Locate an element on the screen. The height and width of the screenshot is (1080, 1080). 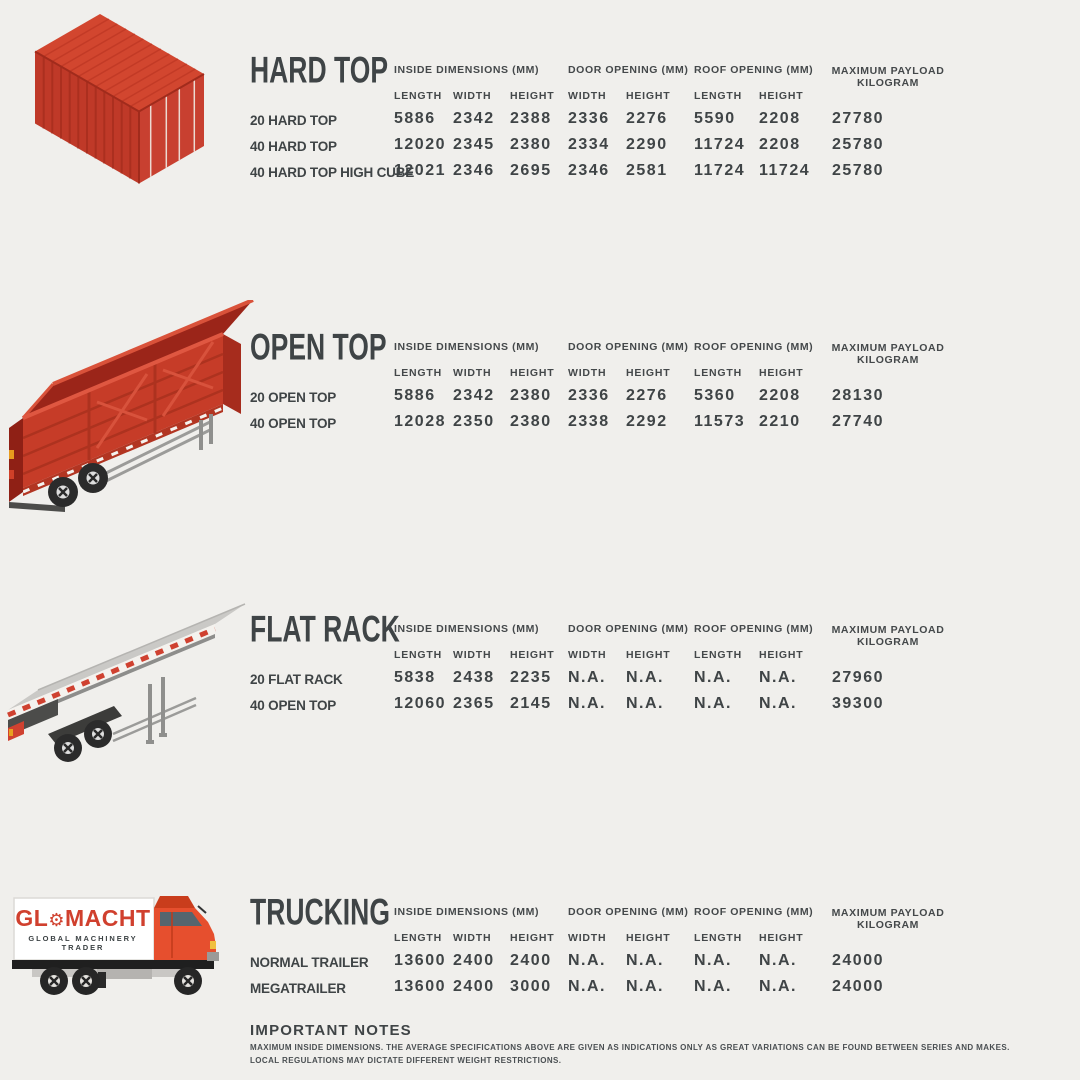
flat-rack-trailer-icon is located at coordinates (126, 682).